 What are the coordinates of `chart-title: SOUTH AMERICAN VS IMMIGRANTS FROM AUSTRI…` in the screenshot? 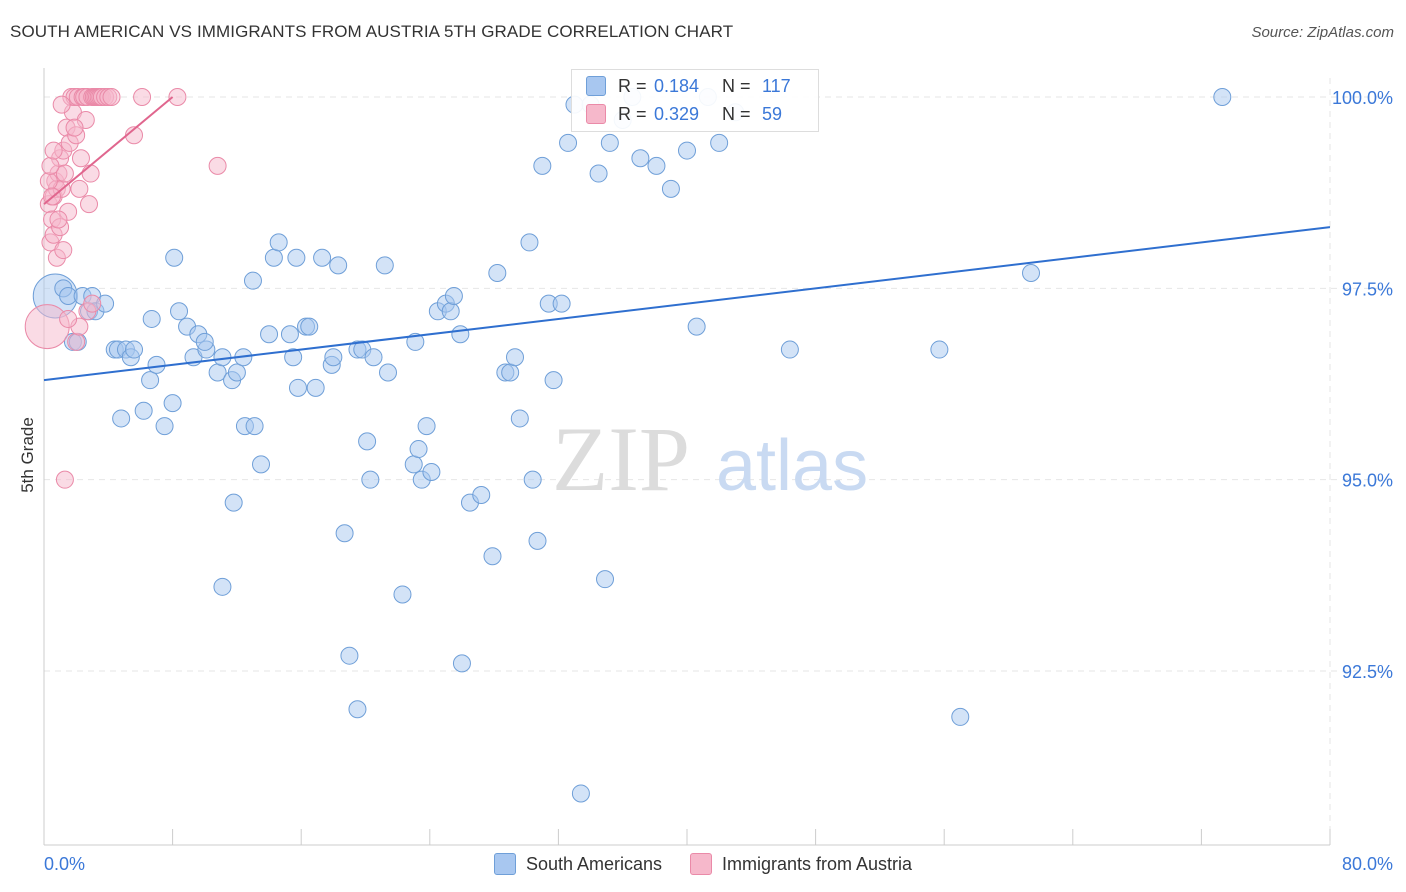 It's located at (372, 31).